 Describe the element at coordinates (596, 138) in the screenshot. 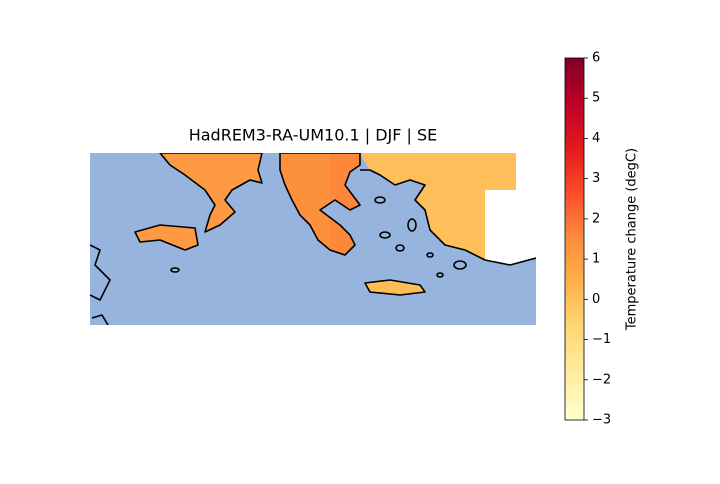

I see `colorbar-tick-label: 4` at that location.